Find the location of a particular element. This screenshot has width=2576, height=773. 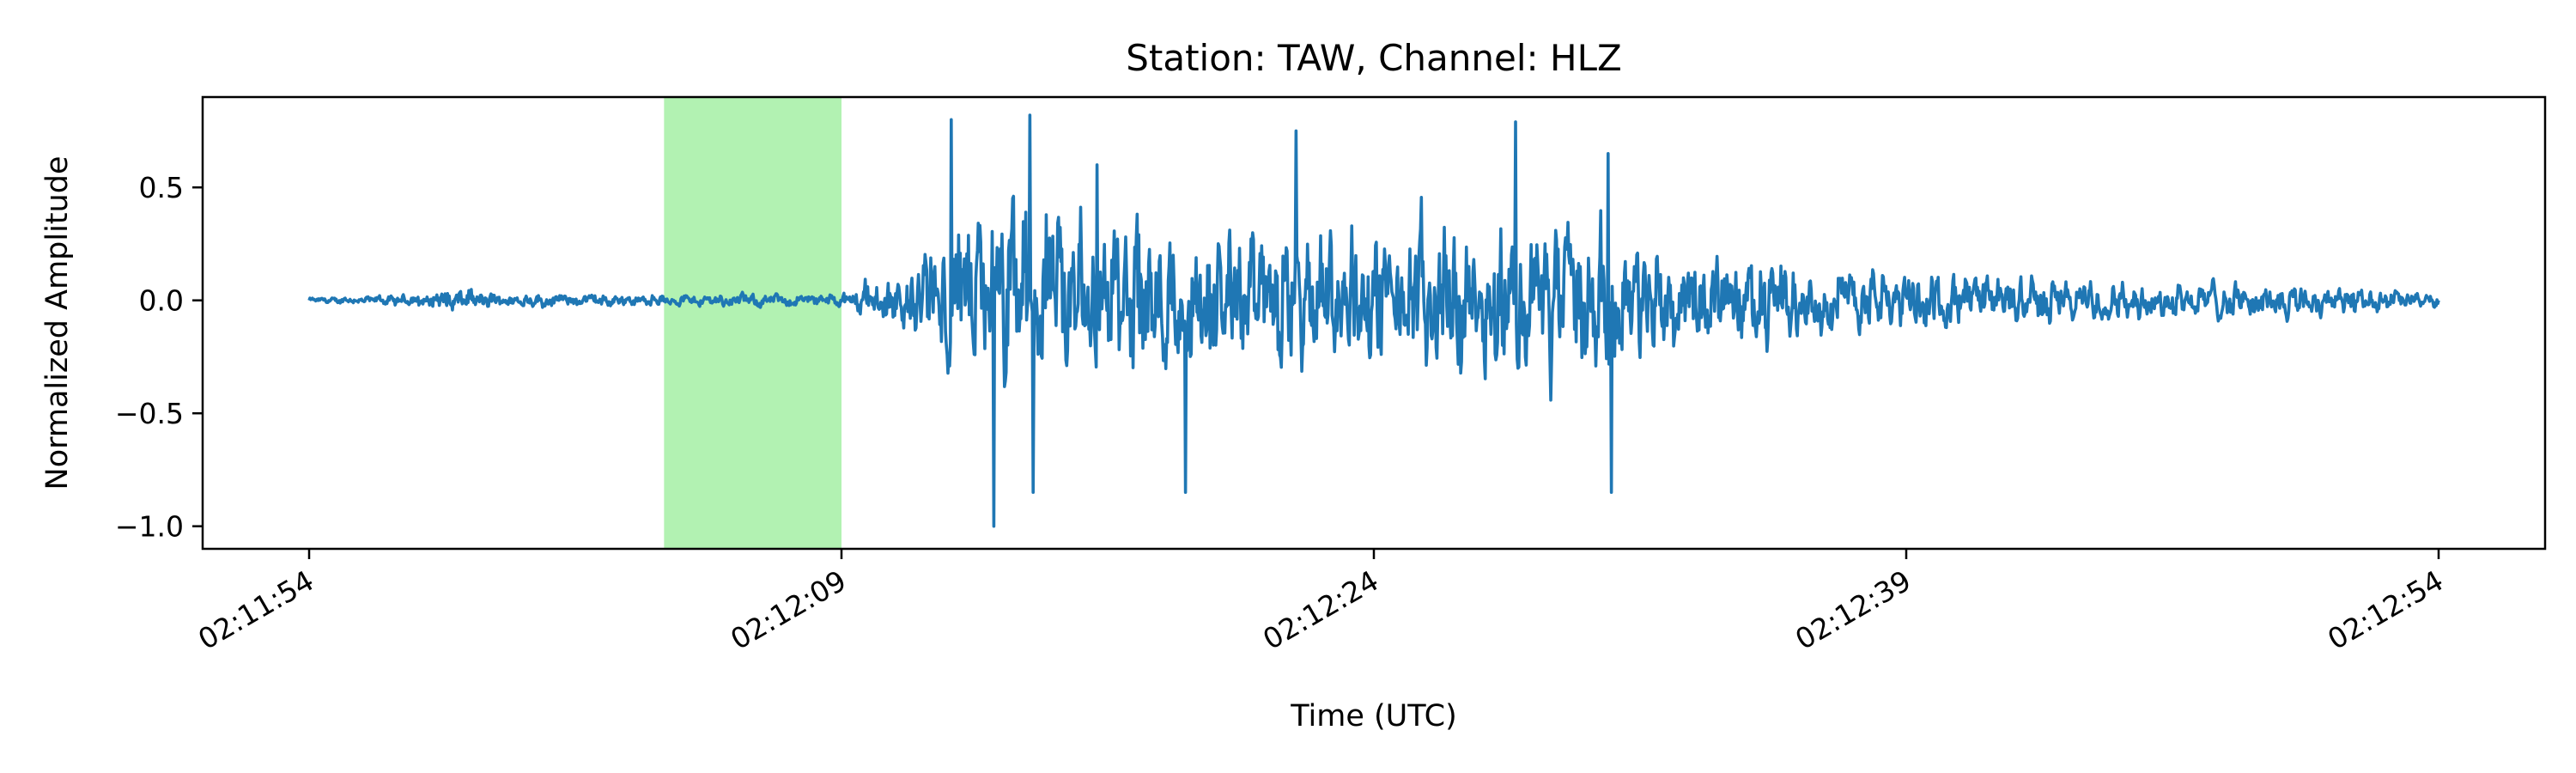

y-tick-label: −1.0 is located at coordinates (149, 527).